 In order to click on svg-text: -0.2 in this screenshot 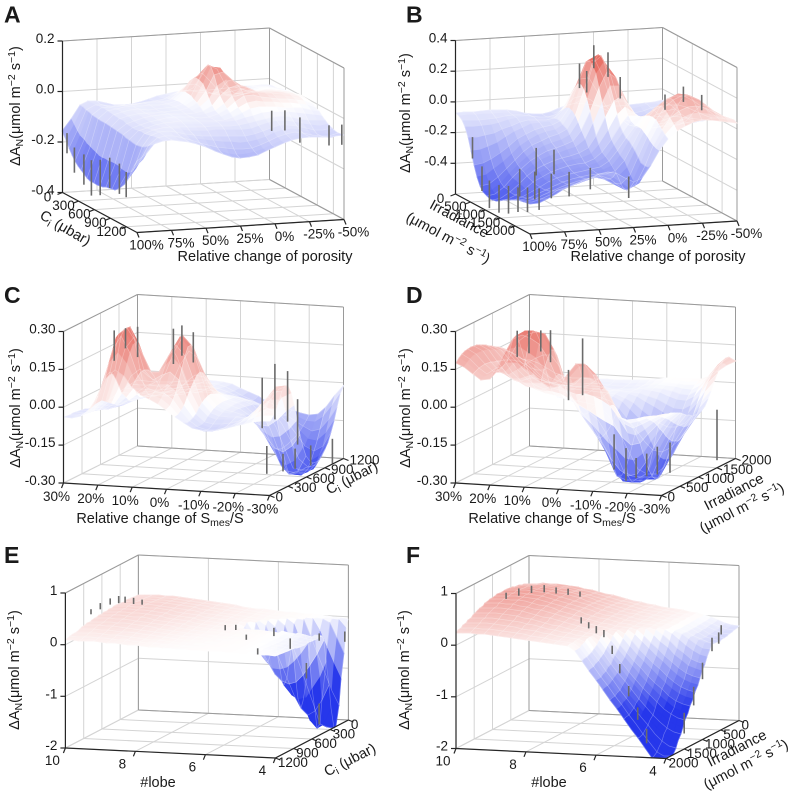, I will do `click(42, 139)`.